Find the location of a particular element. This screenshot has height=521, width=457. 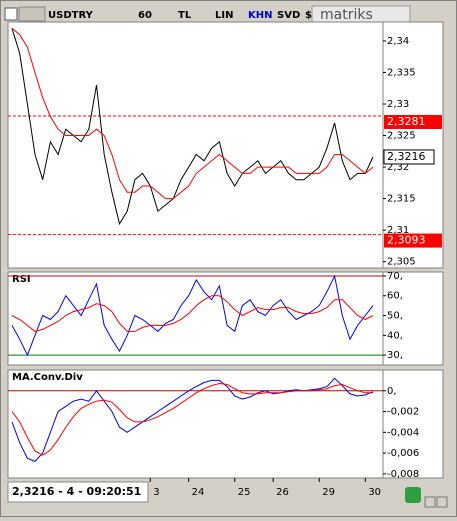

x-tick-label: 24 is located at coordinates (198, 492).